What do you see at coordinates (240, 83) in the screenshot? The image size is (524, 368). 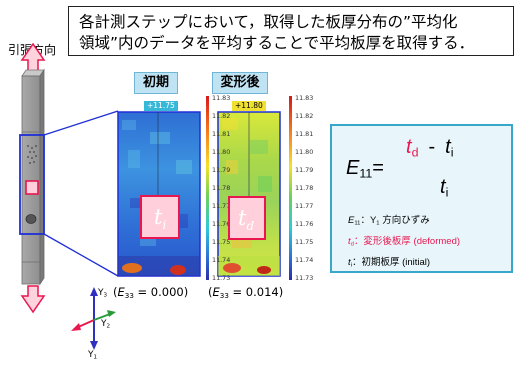 I see `panel-title-deformed: 変形後` at bounding box center [240, 83].